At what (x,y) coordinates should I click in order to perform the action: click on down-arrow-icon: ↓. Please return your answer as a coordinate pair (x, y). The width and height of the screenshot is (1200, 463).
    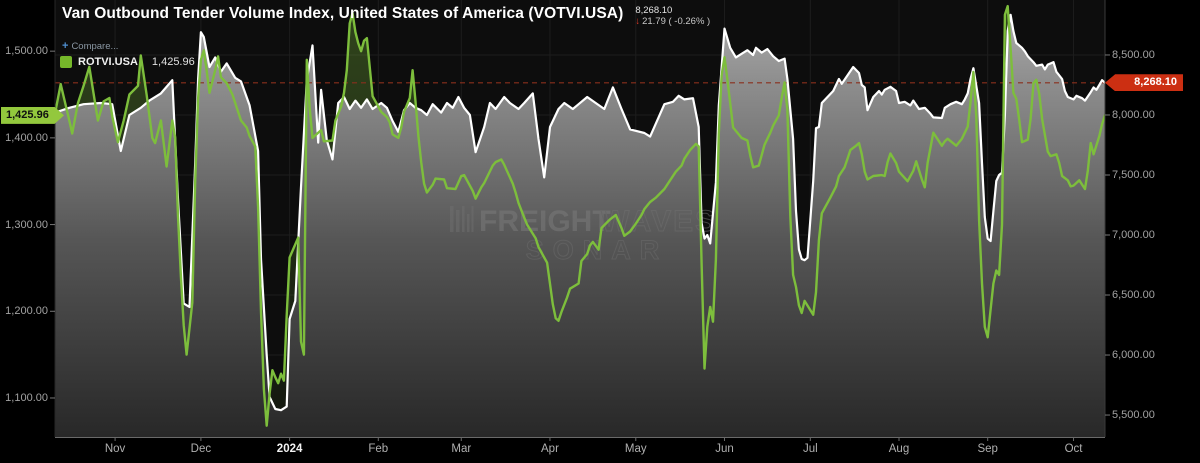
    Looking at the image, I should click on (638, 21).